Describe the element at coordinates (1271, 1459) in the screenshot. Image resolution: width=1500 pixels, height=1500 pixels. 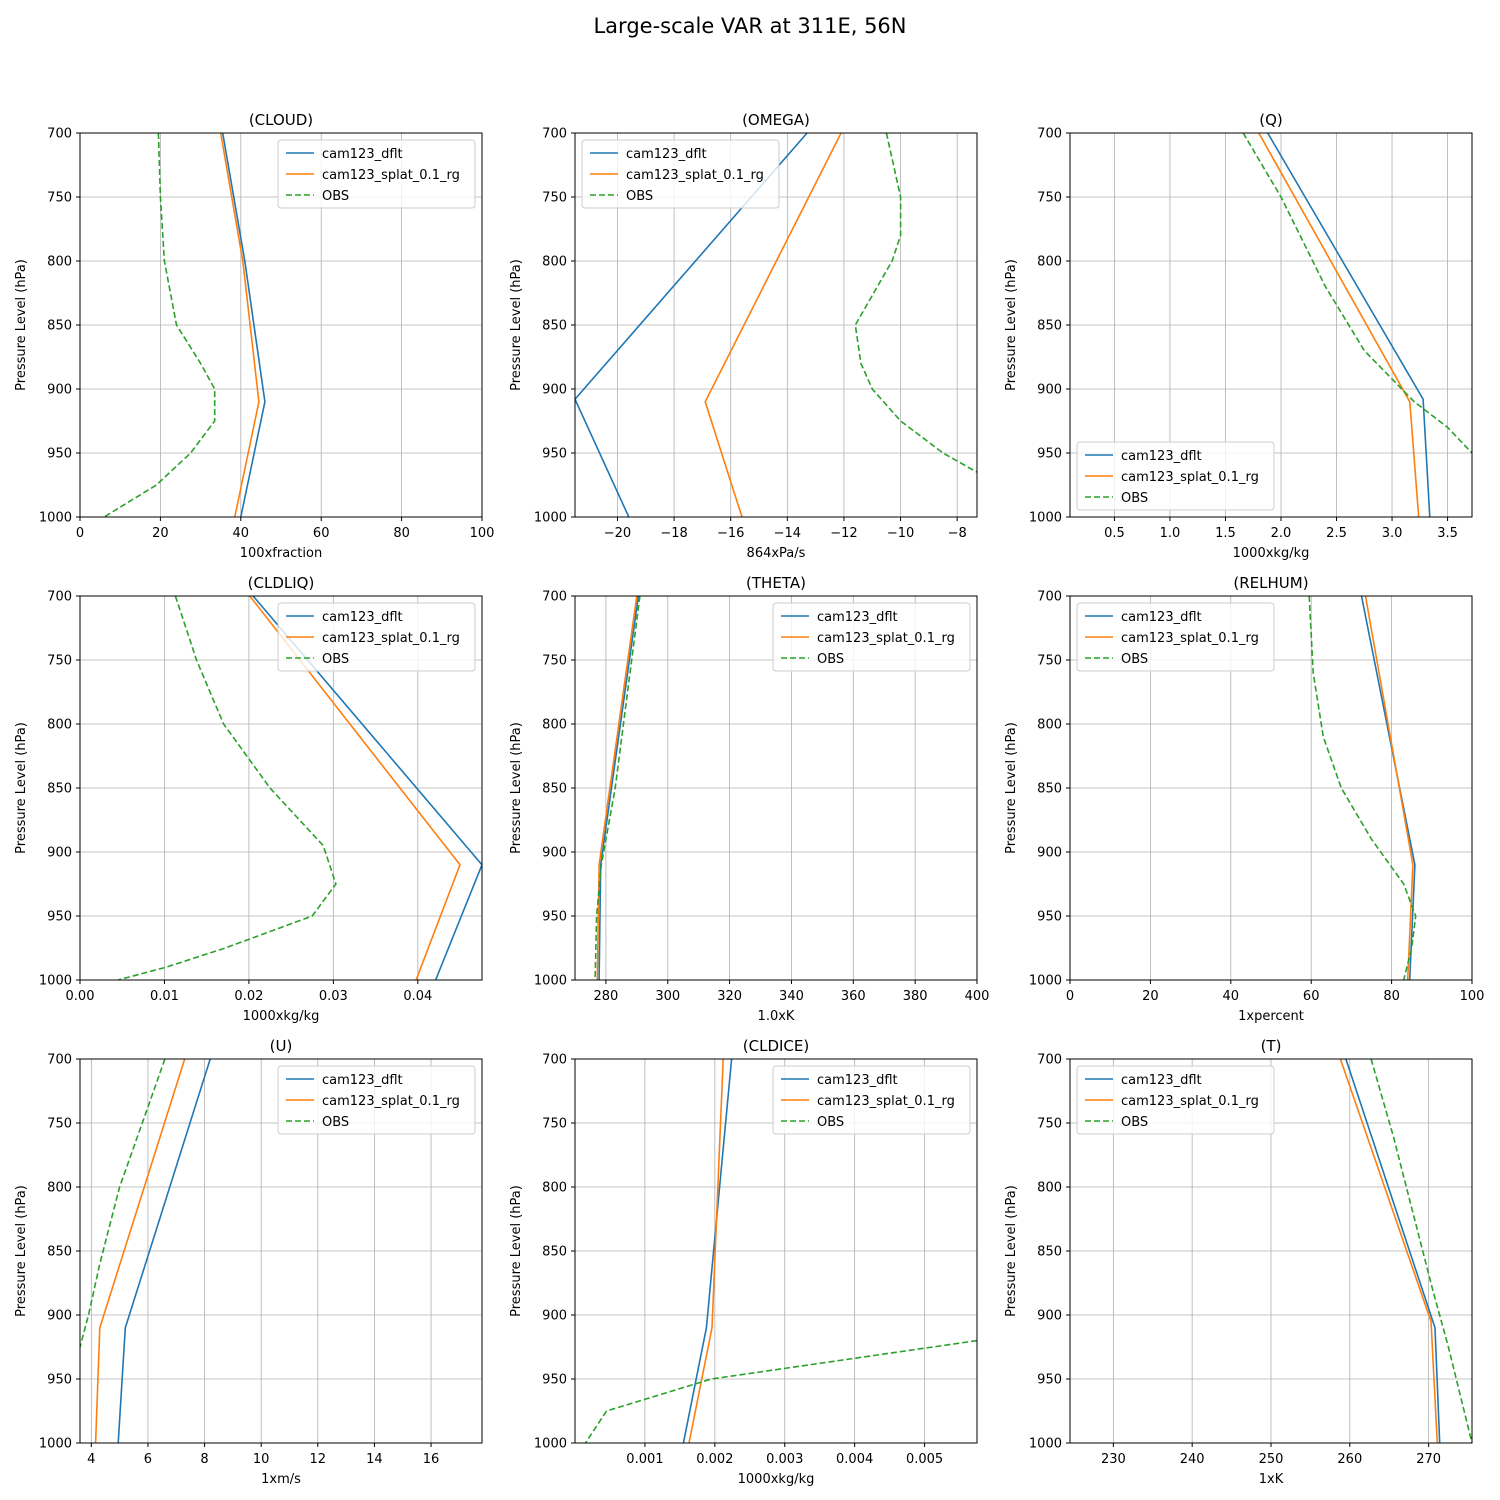
I see `x-tick-label: 250` at that location.